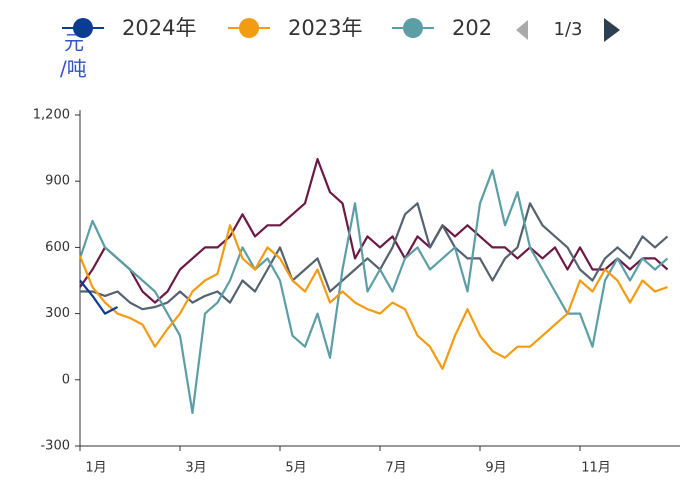 The image size is (681, 481). Describe the element at coordinates (195, 468) in the screenshot. I see `x-tick-label: 3月` at that location.